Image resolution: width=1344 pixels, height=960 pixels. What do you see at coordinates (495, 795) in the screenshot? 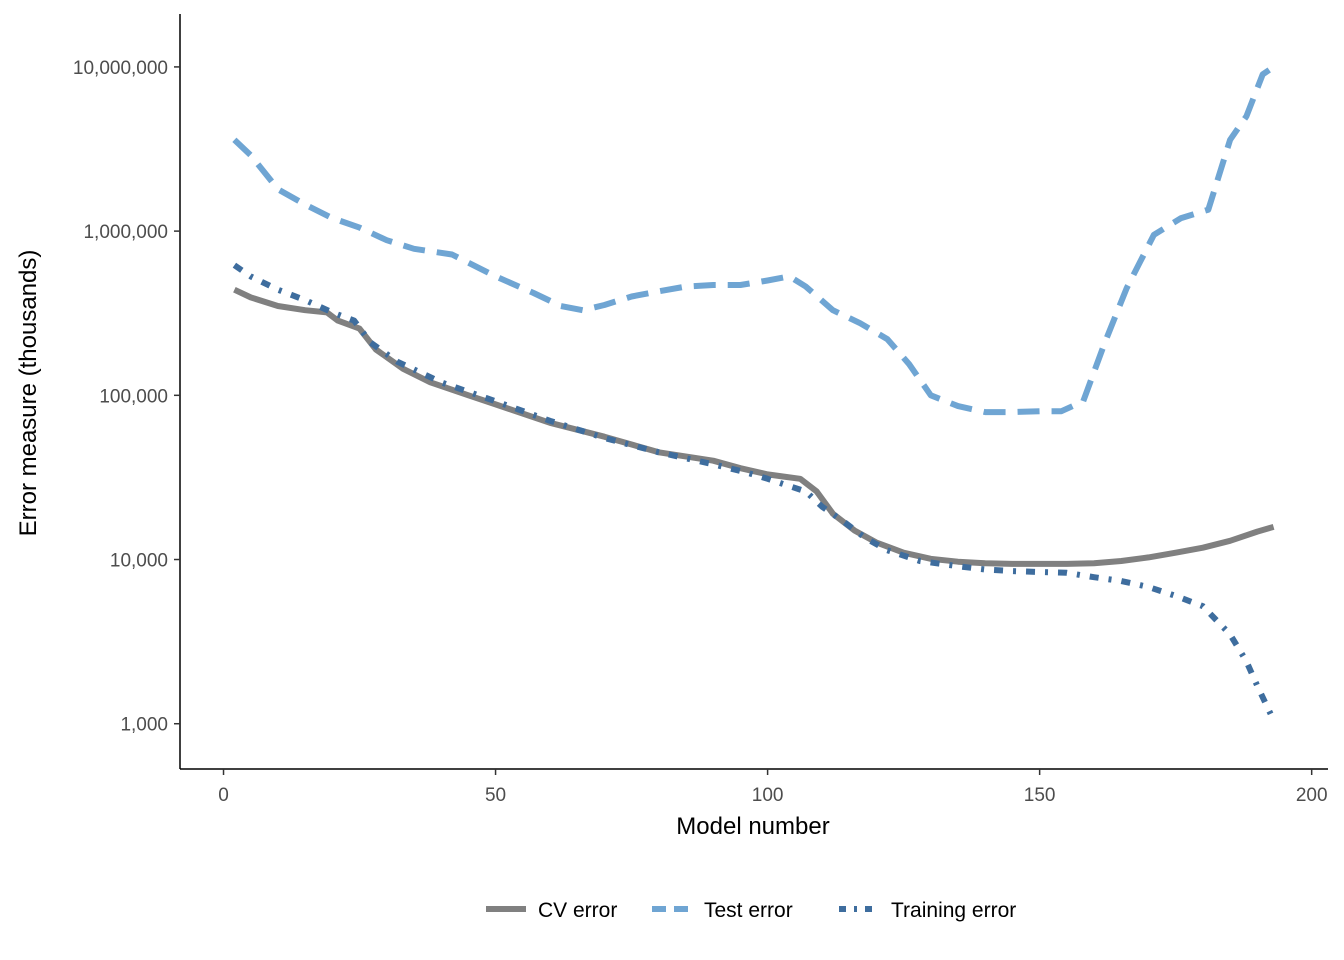
I see `x-tick-label: 50` at bounding box center [495, 795].